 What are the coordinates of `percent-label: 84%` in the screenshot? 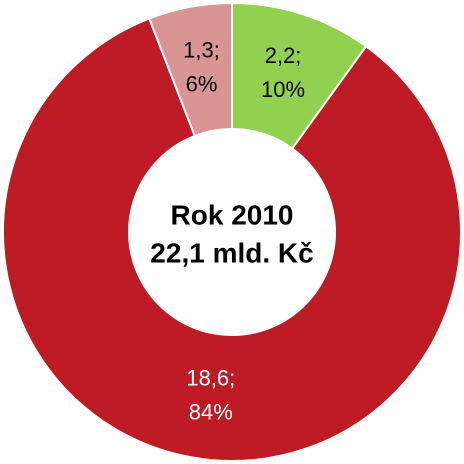 It's located at (211, 411).